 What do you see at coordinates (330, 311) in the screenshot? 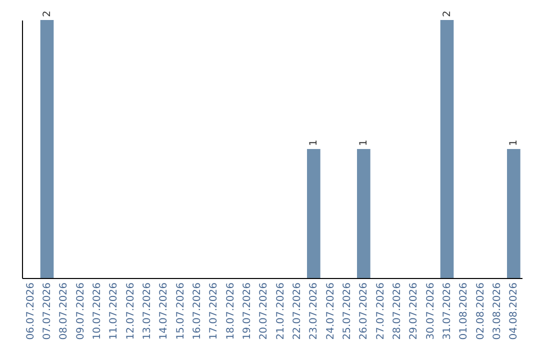
I see `x-tick-label: 24.07.2026` at bounding box center [330, 311].